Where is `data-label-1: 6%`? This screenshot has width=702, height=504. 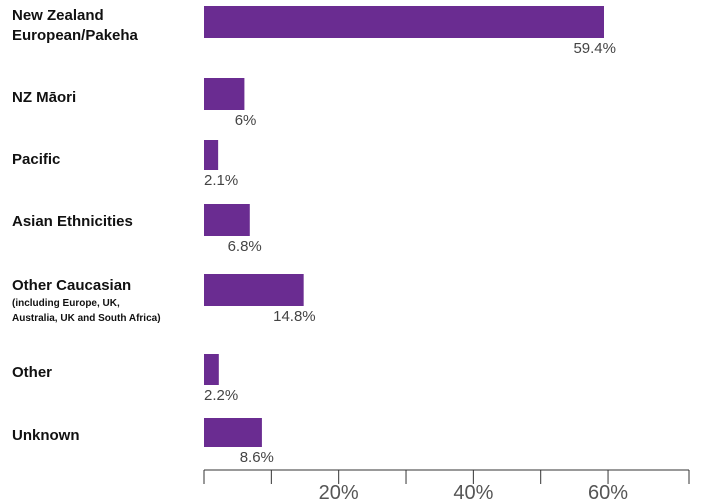
data-label-1: 6% is located at coordinates (246, 120).